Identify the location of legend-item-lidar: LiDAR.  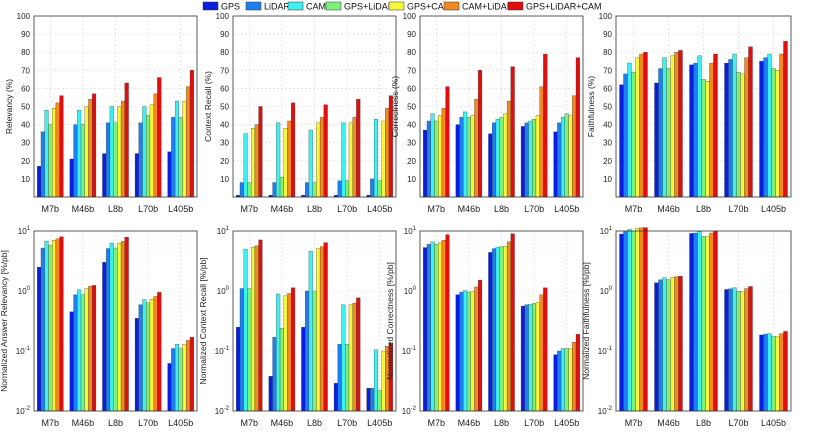
(268, 7).